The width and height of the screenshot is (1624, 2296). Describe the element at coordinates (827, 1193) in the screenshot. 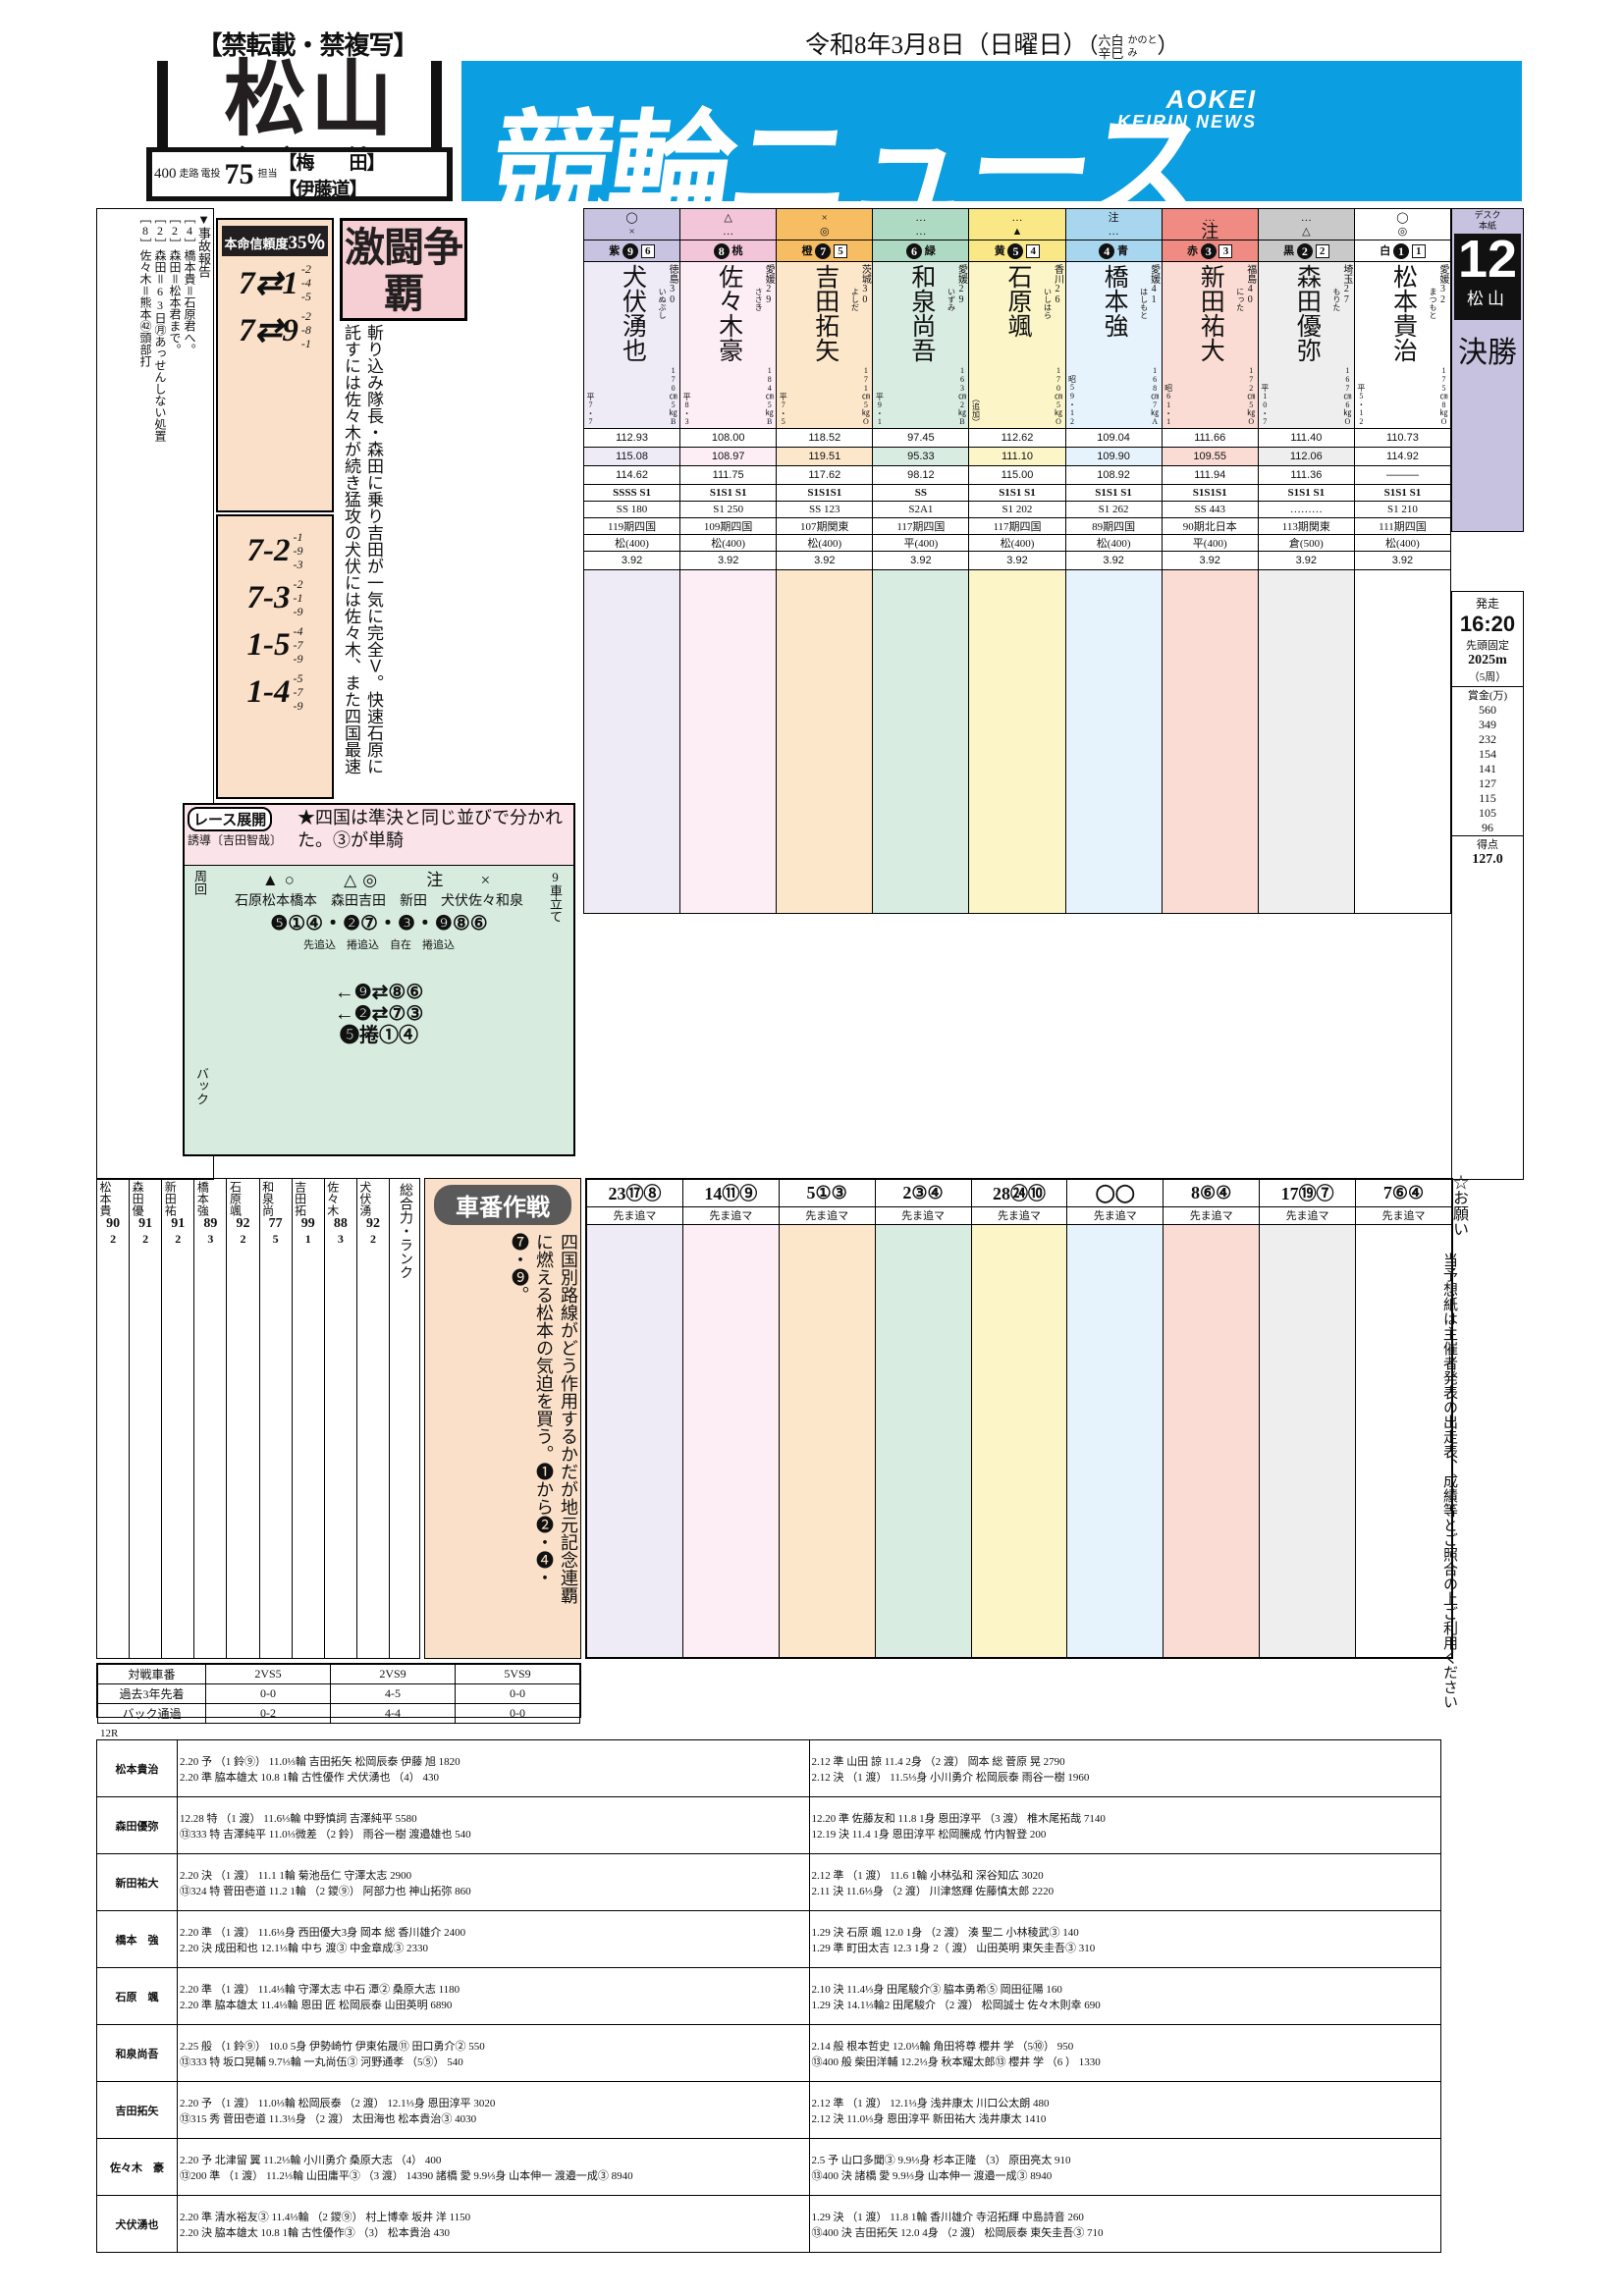

I see `senma-col-2: 5①③` at that location.